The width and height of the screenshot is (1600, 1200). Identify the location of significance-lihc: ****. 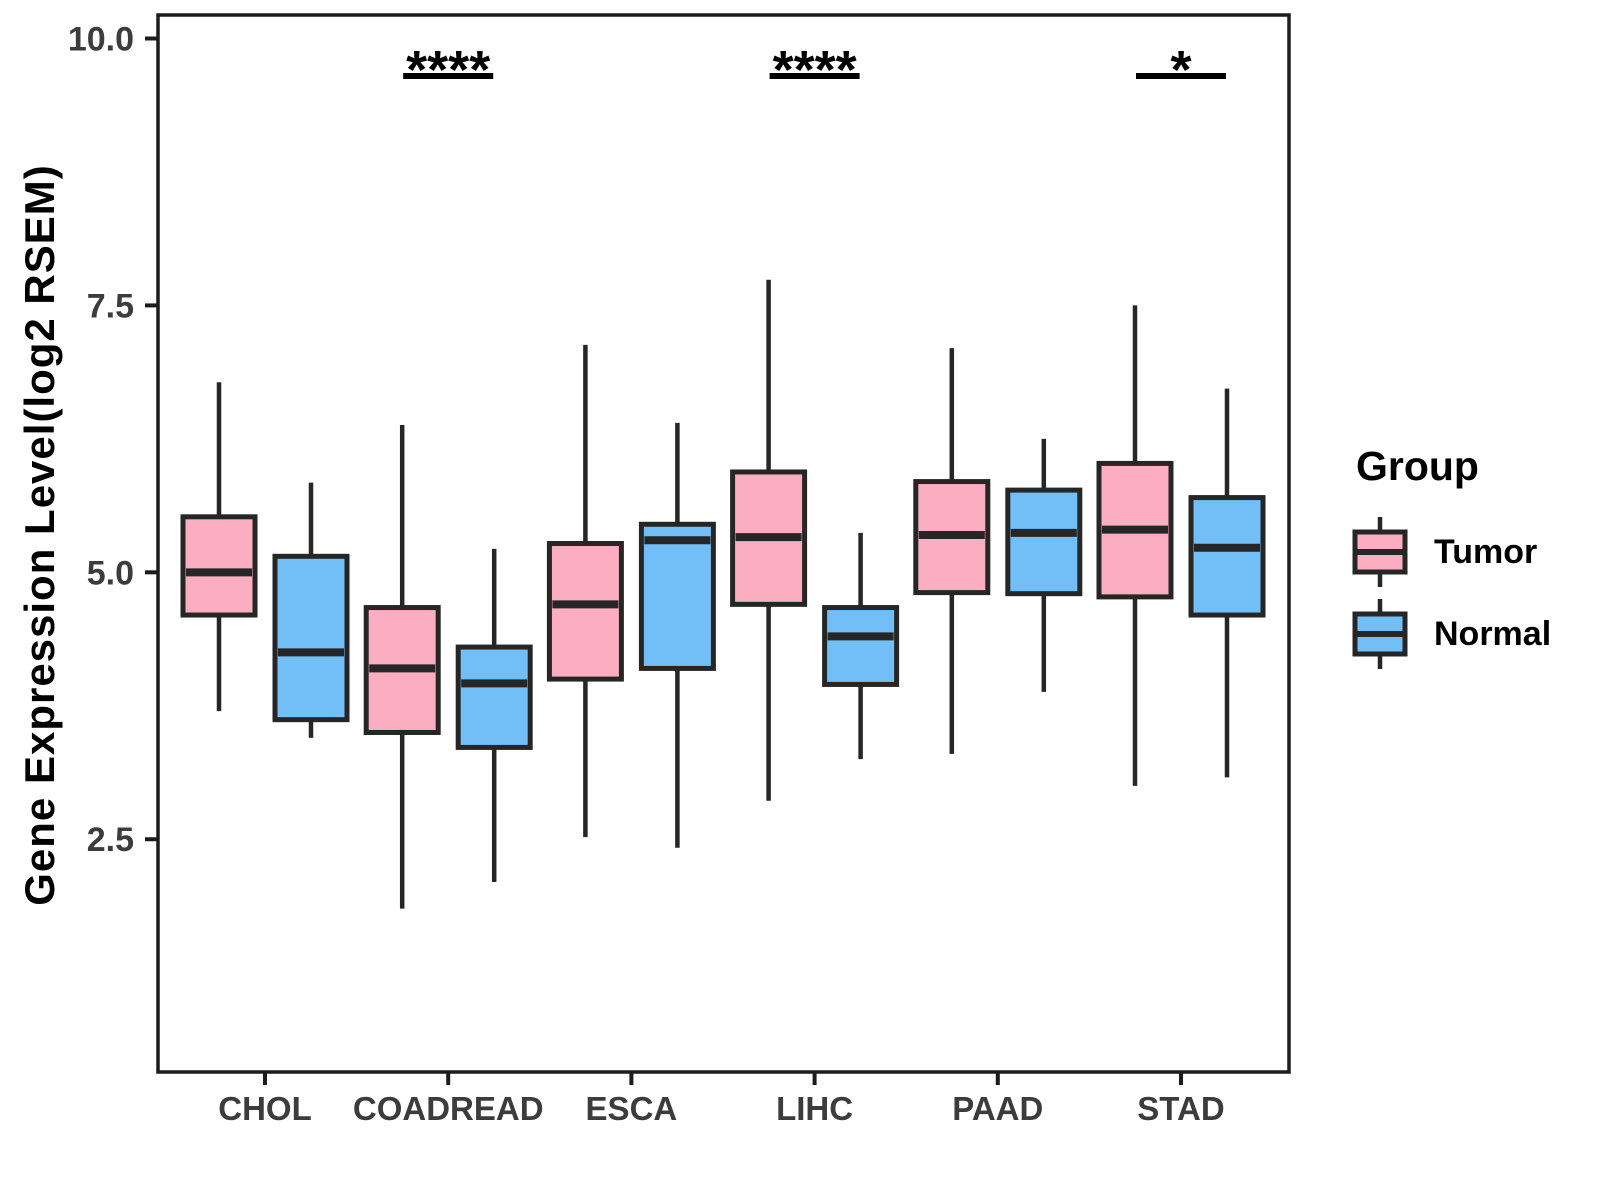
(814, 70).